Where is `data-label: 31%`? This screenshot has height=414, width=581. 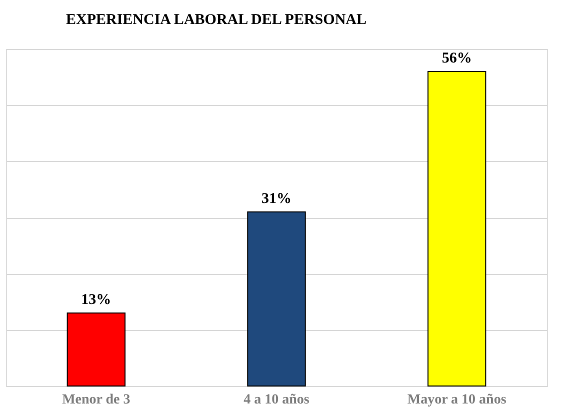
data-label: 31% is located at coordinates (277, 198).